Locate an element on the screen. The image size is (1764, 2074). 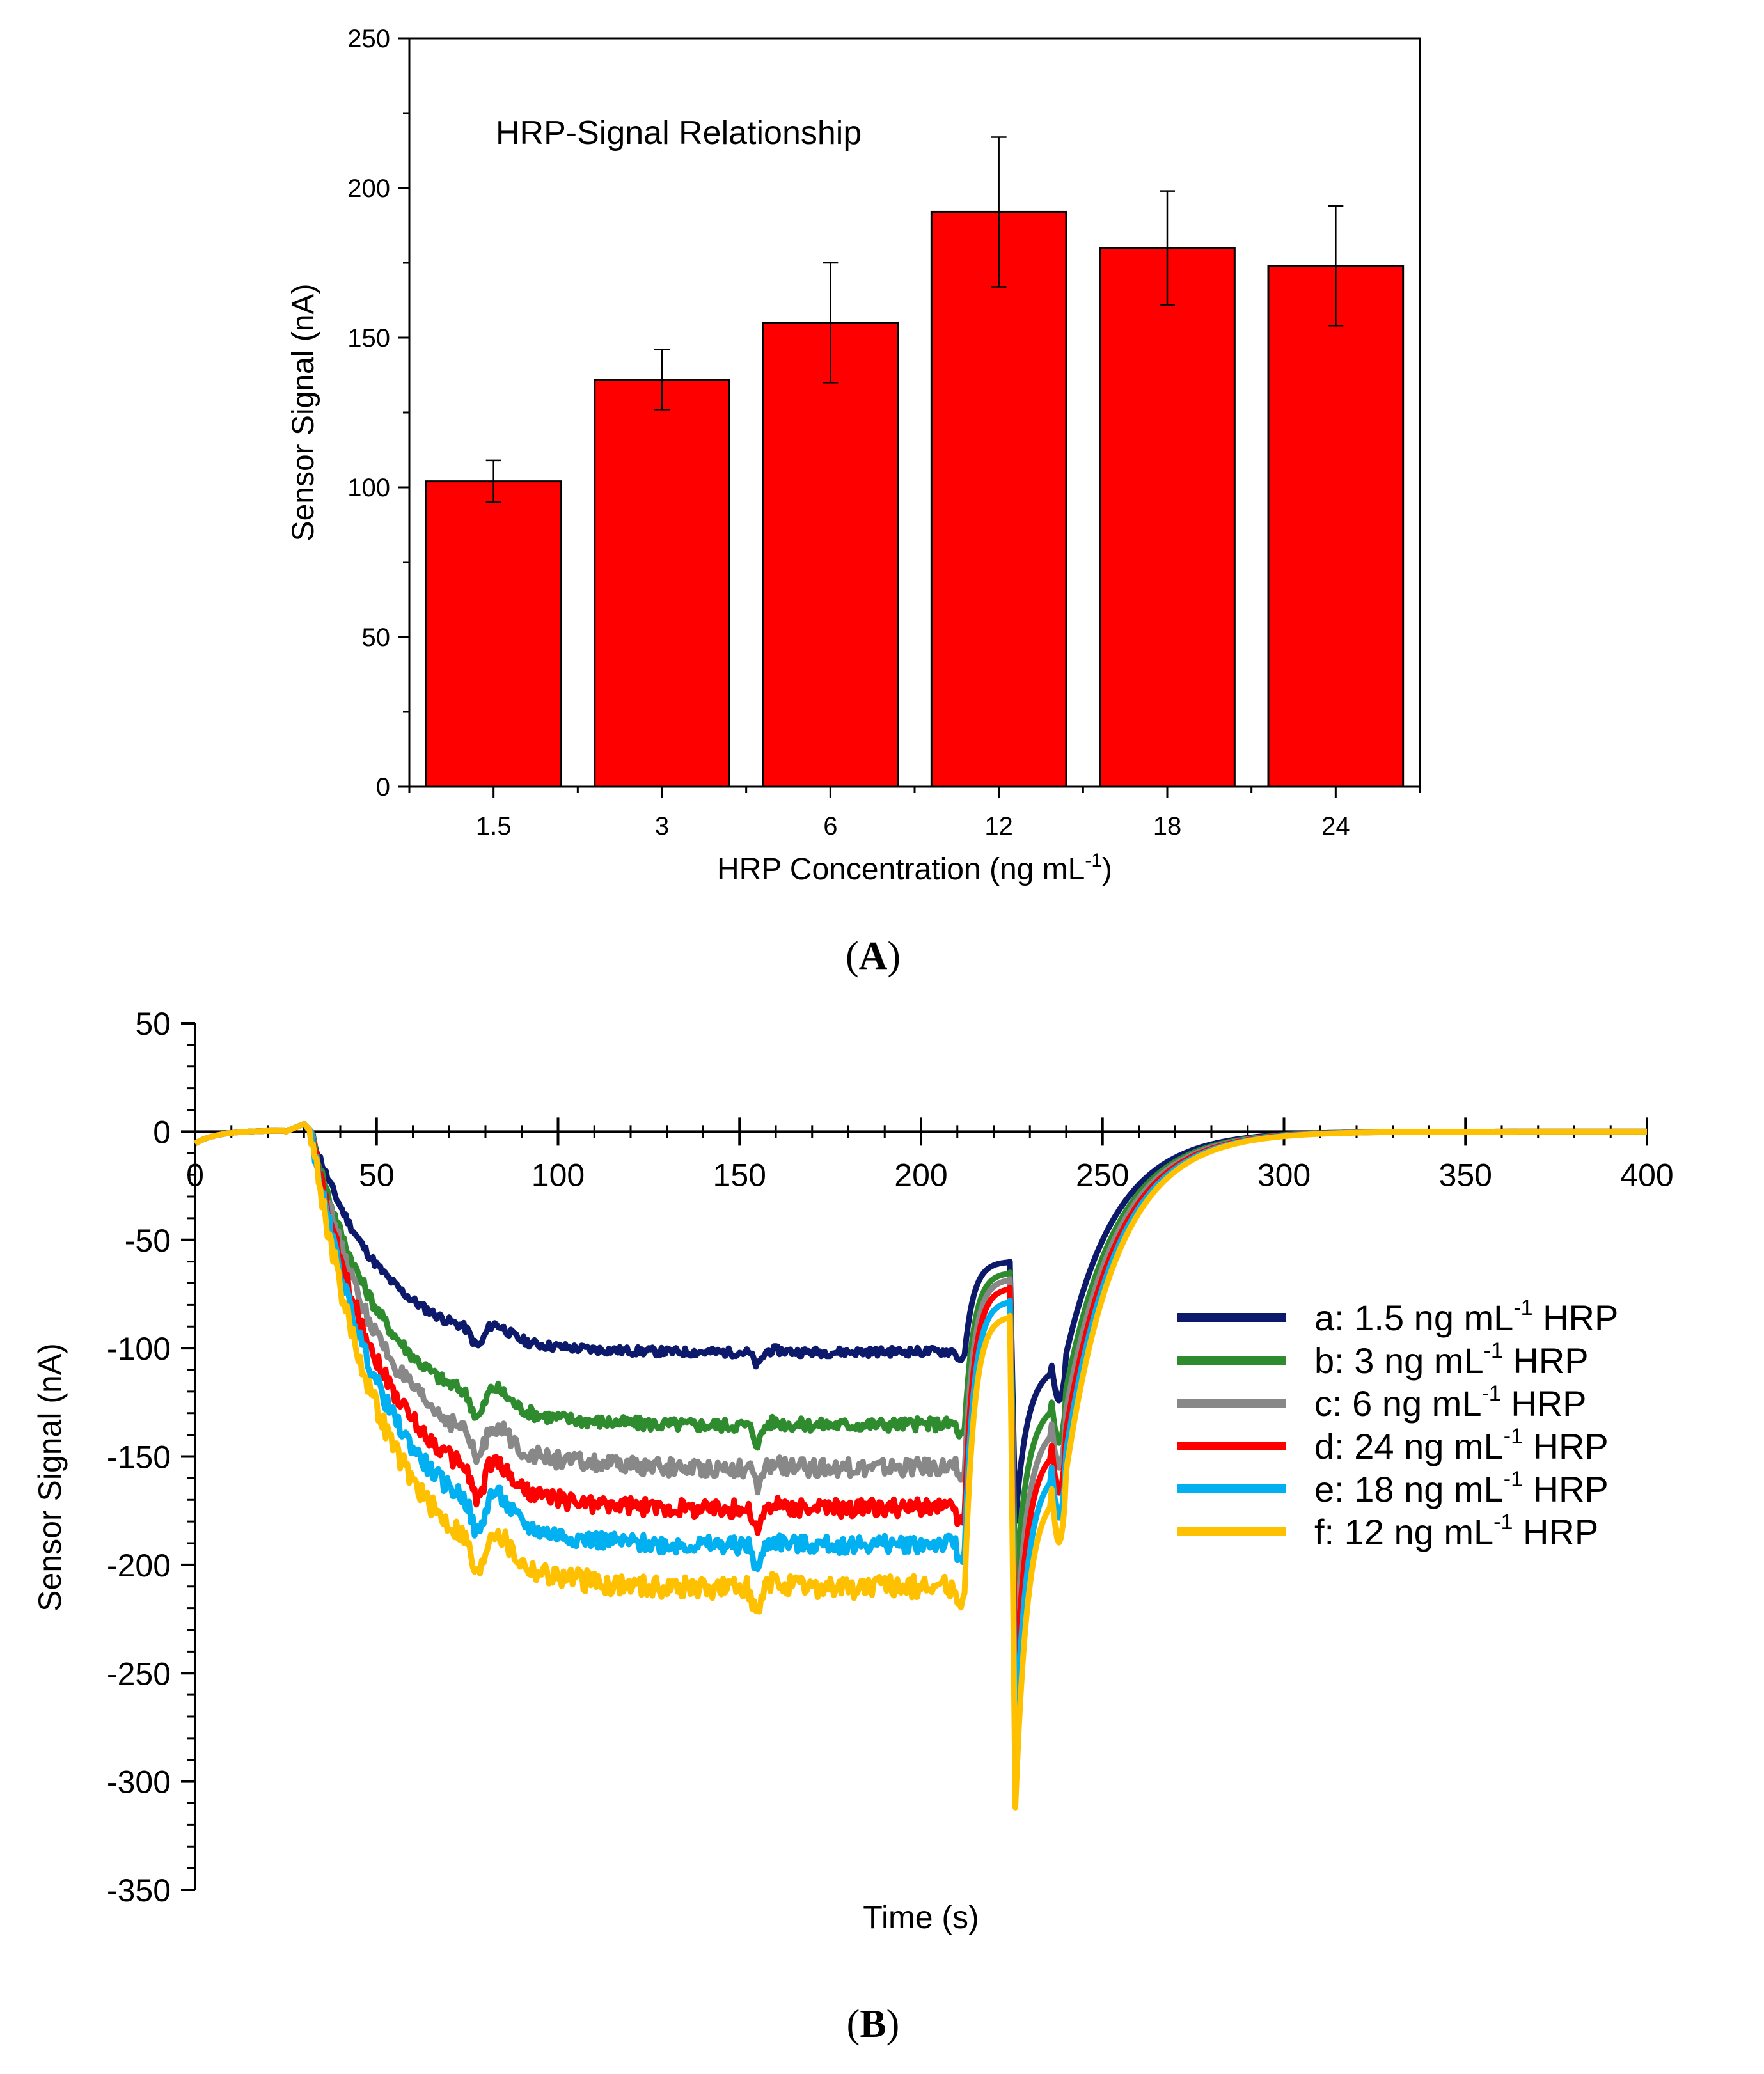
y-tick-label: -250 is located at coordinates (139, 1674).